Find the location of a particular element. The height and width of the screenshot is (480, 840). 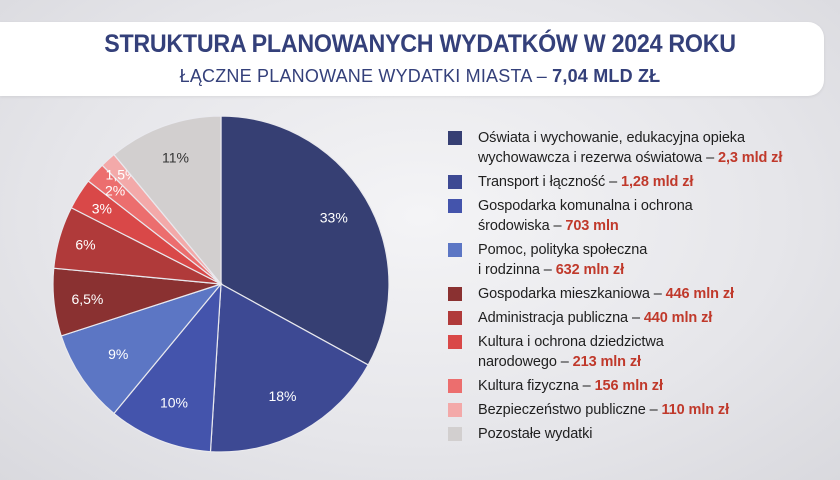

legend-amount-5: 446 mln zł is located at coordinates (699, 294).